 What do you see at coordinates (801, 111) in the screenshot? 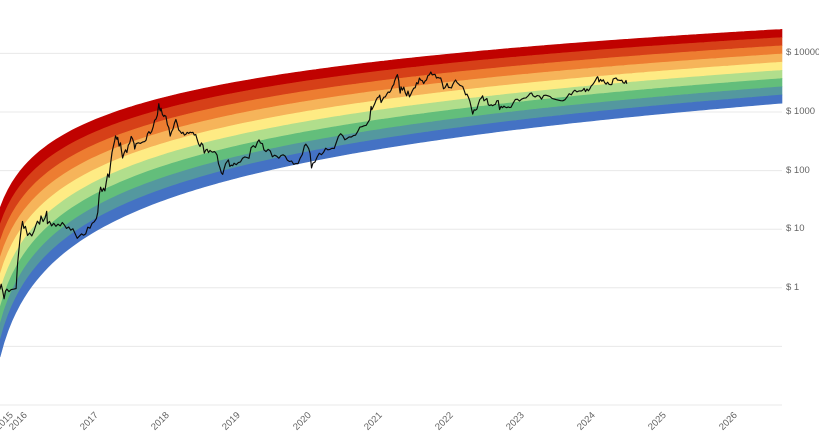
I see `y-tick-label: $ 1000` at bounding box center [801, 111].